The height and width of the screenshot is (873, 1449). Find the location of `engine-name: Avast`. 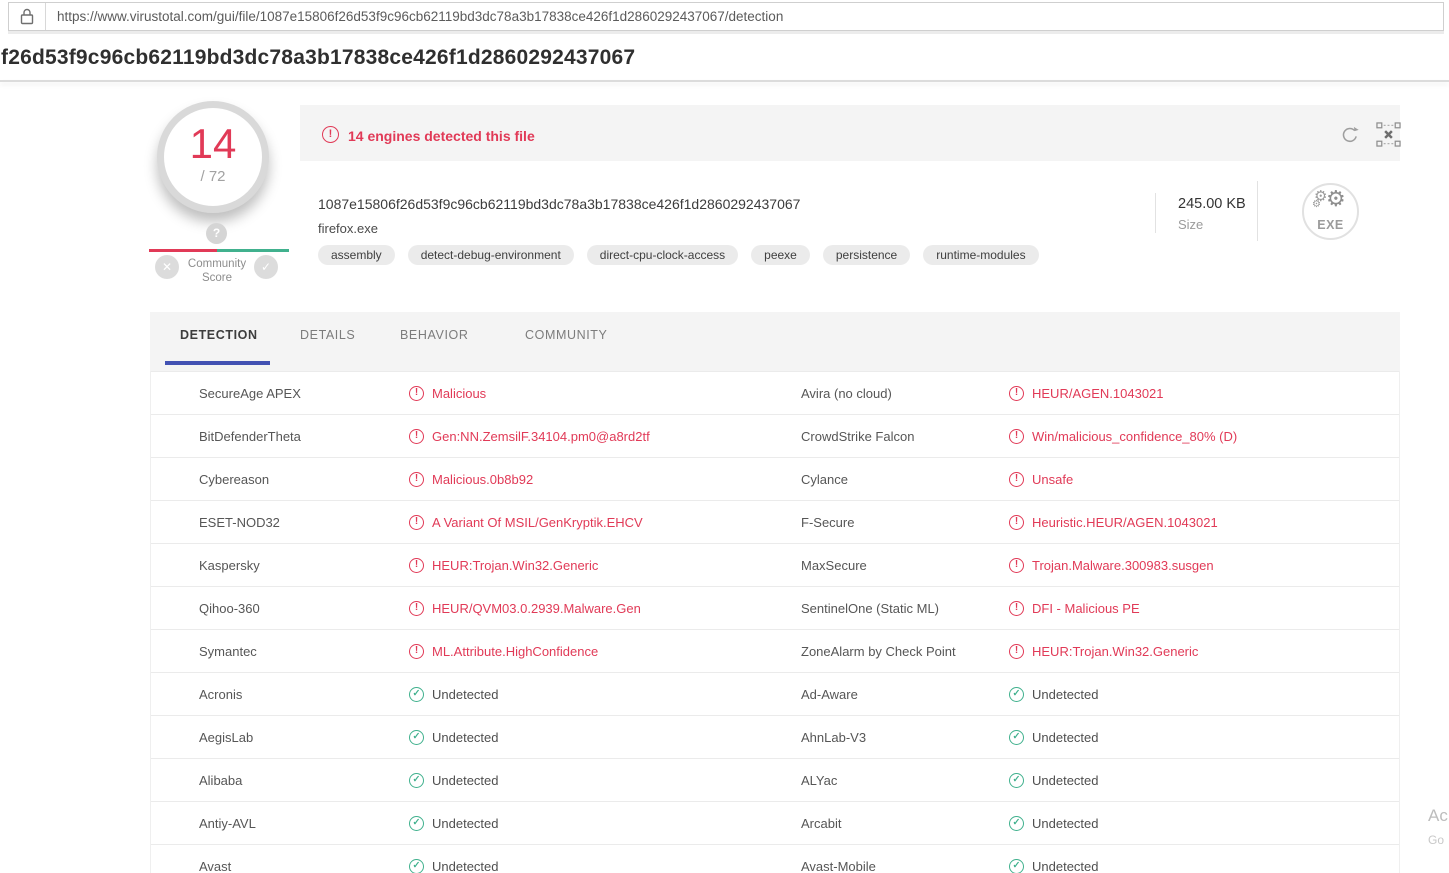

engine-name: Avast is located at coordinates (215, 866).